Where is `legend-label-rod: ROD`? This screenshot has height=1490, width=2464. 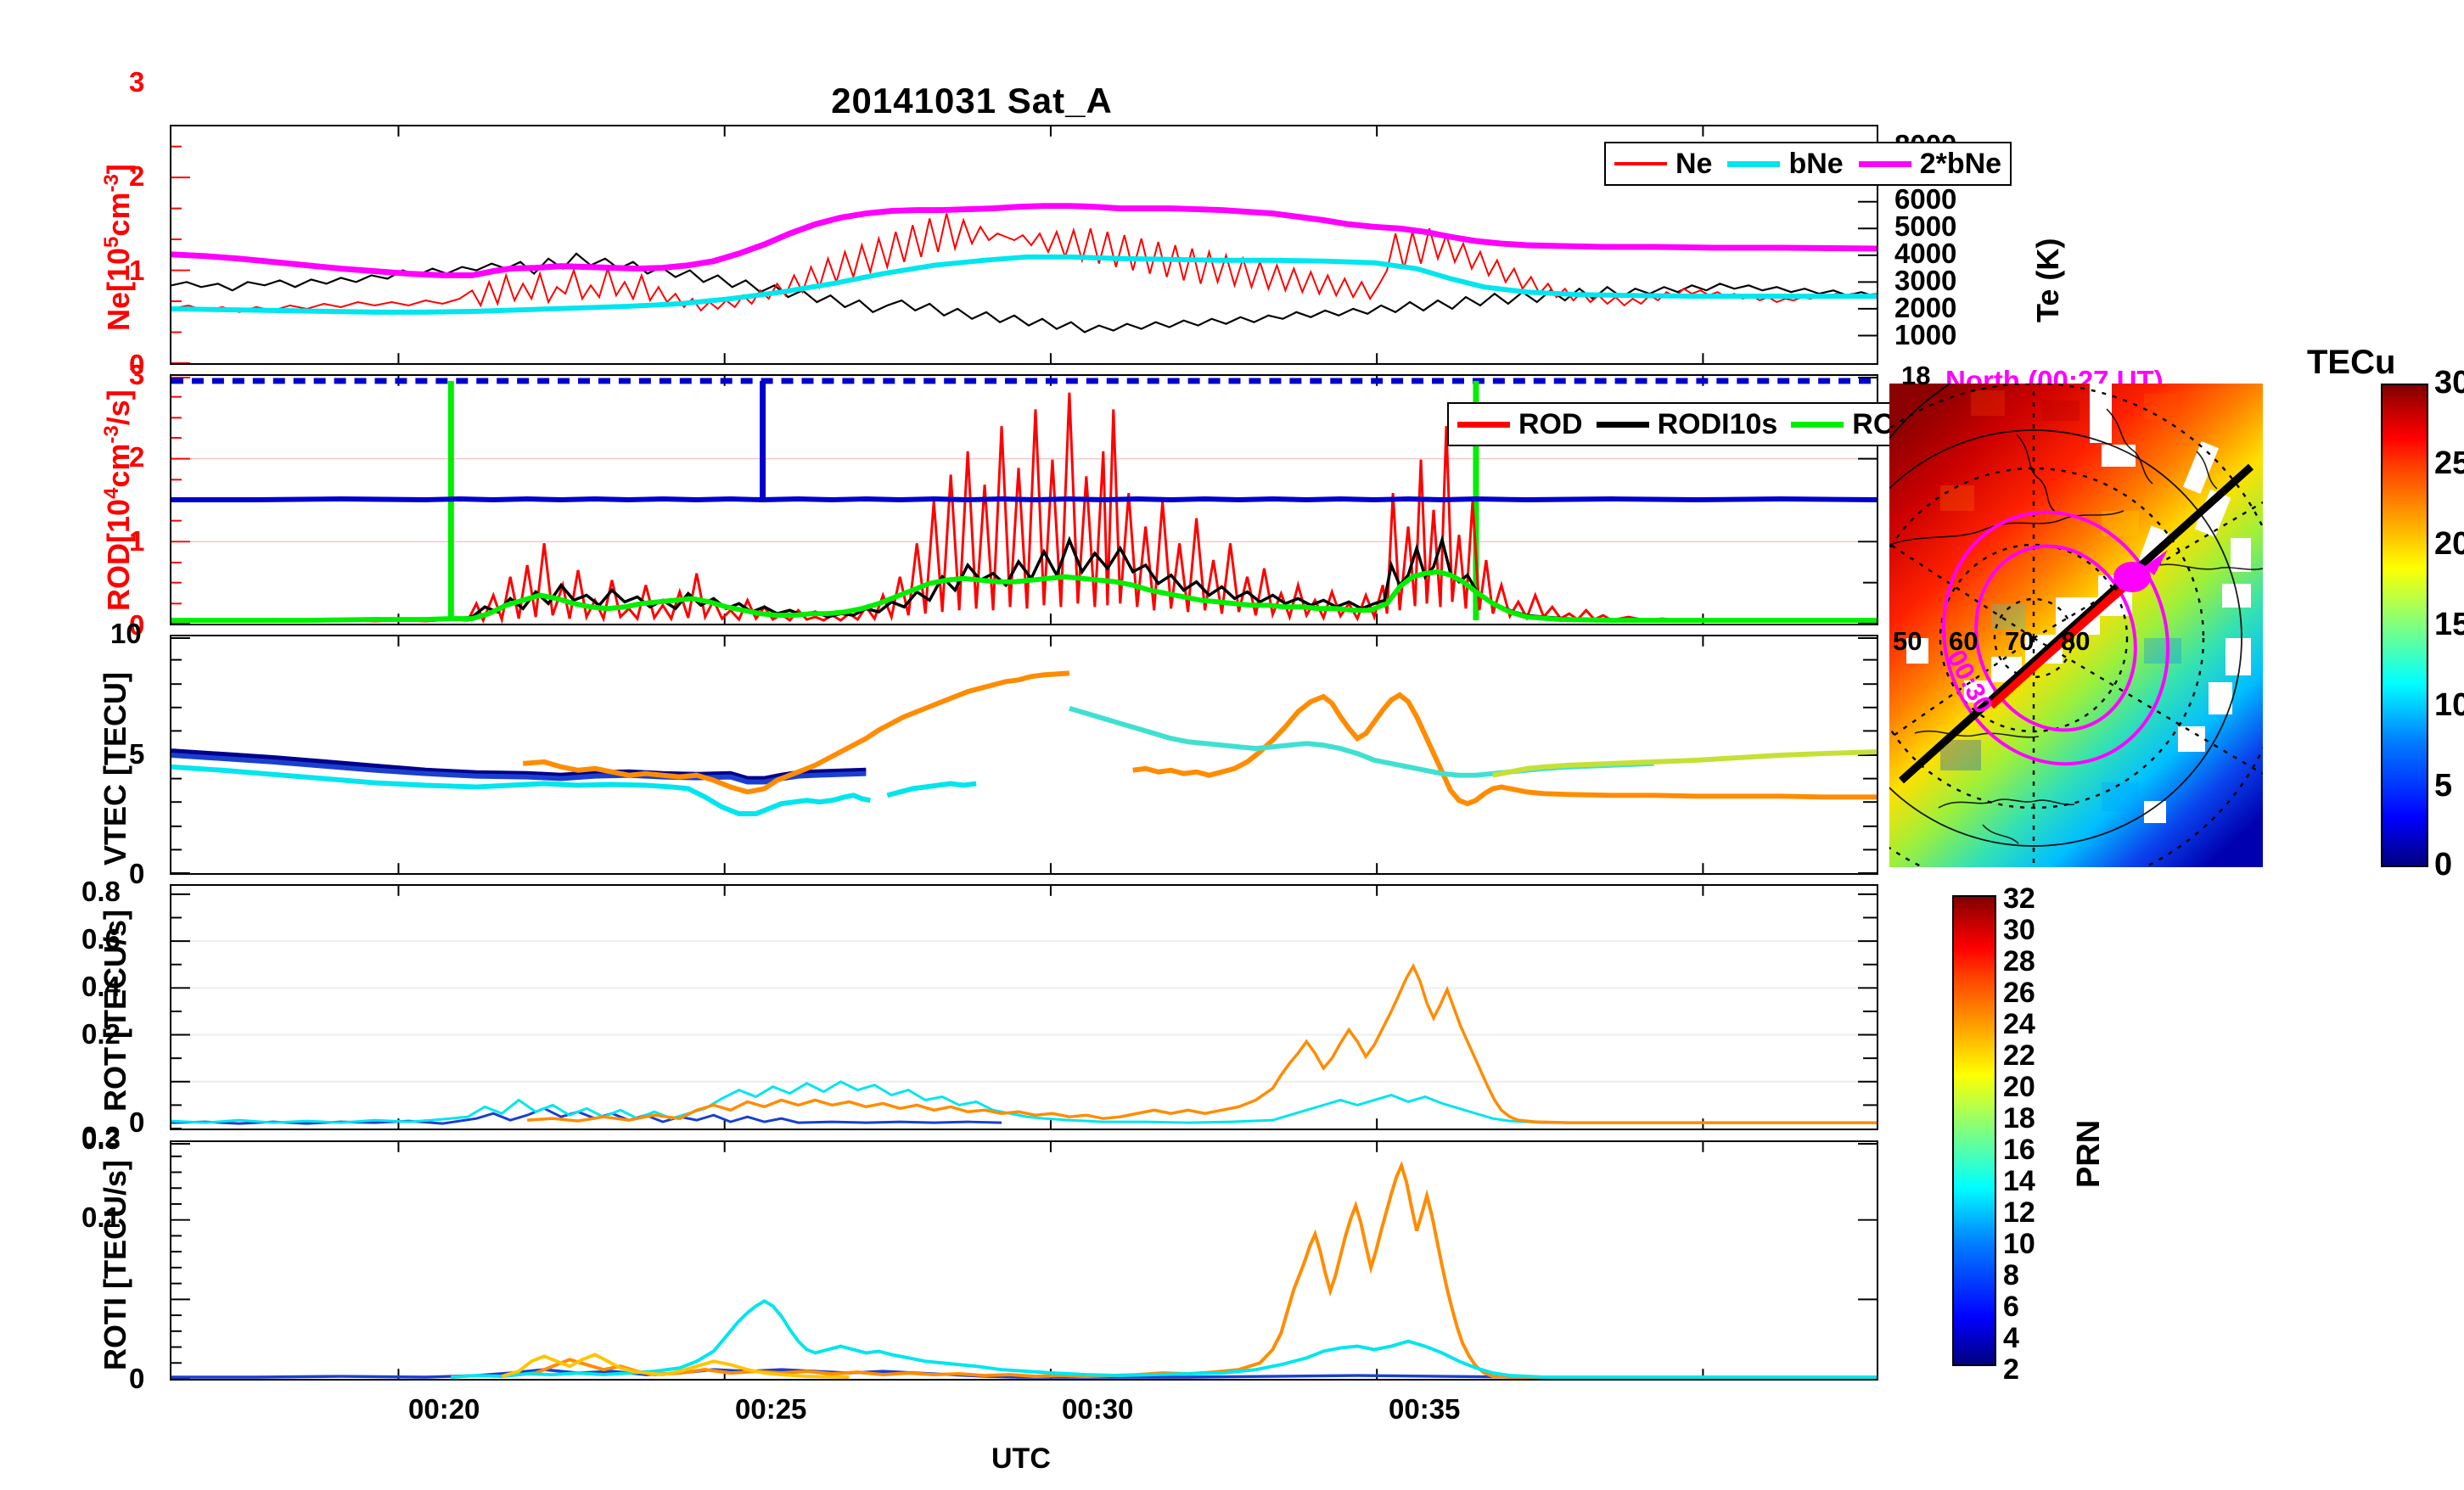 legend-label-rod: ROD is located at coordinates (1550, 424).